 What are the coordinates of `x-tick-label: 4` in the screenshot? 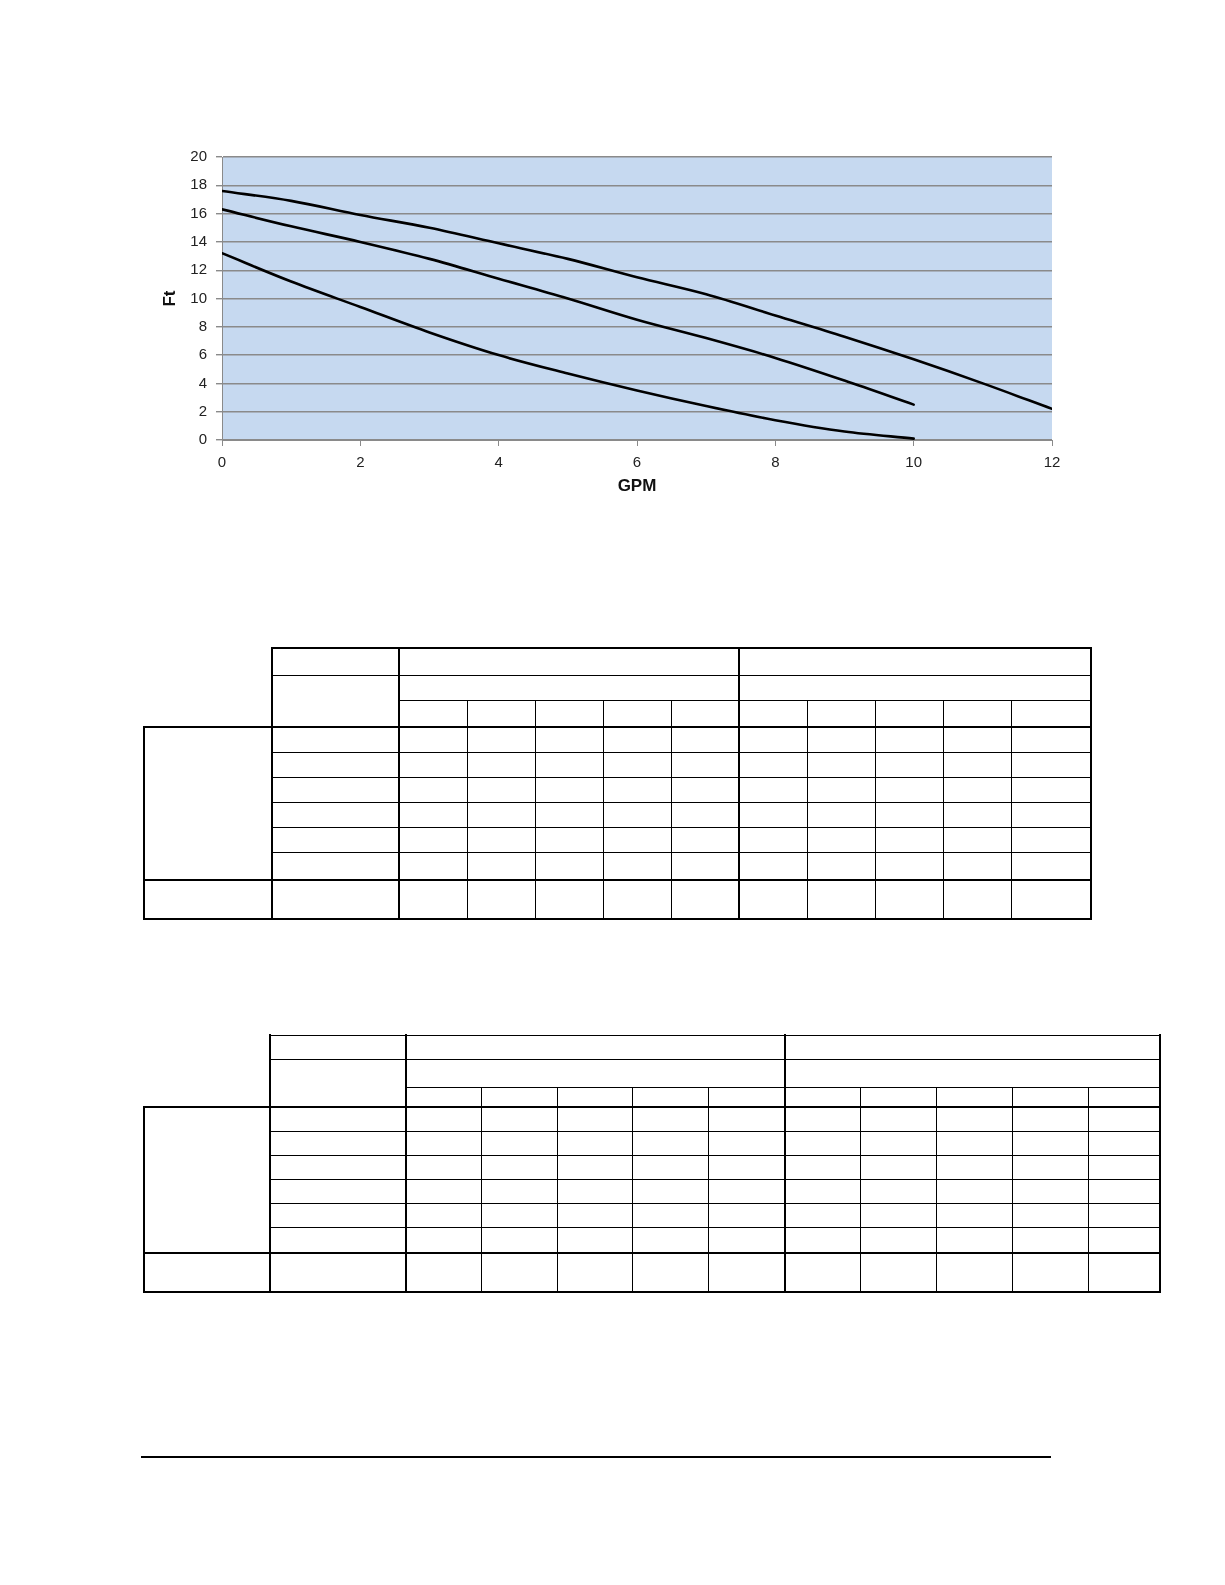 It's located at (498, 462).